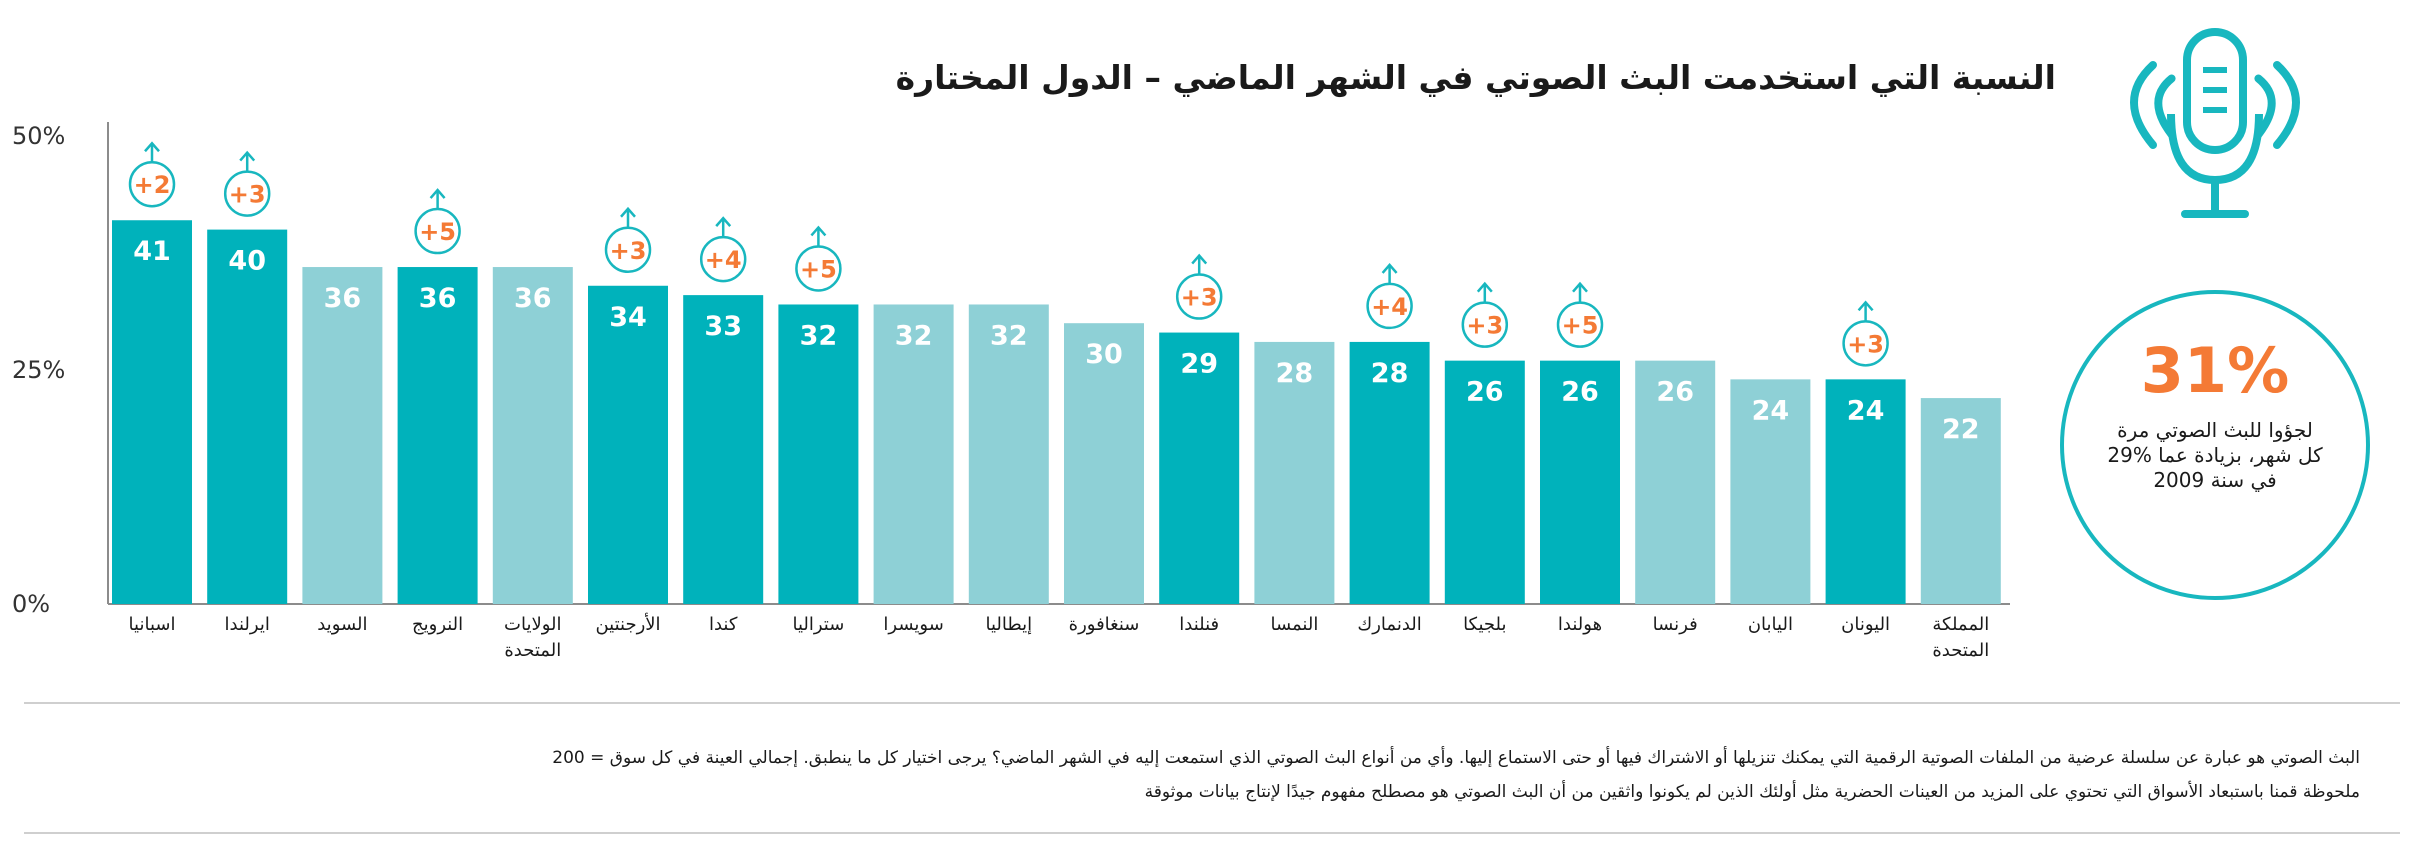  What do you see at coordinates (723, 624) in the screenshot?
I see `x-tick-label: كندا` at bounding box center [723, 624].